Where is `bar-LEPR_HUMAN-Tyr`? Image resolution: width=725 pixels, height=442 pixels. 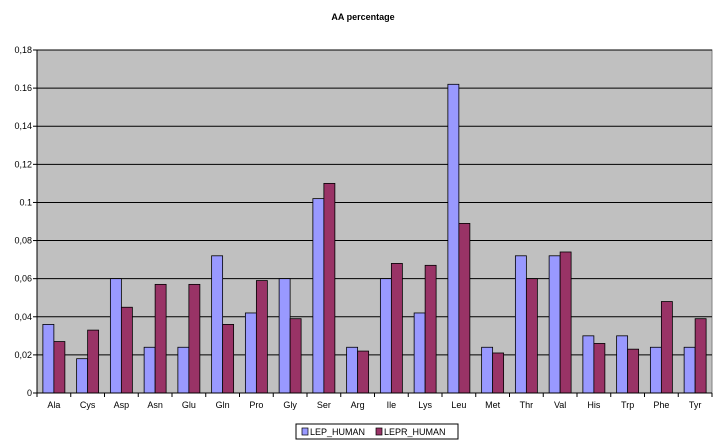
bar-LEPR_HUMAN-Tyr is located at coordinates (700, 356).